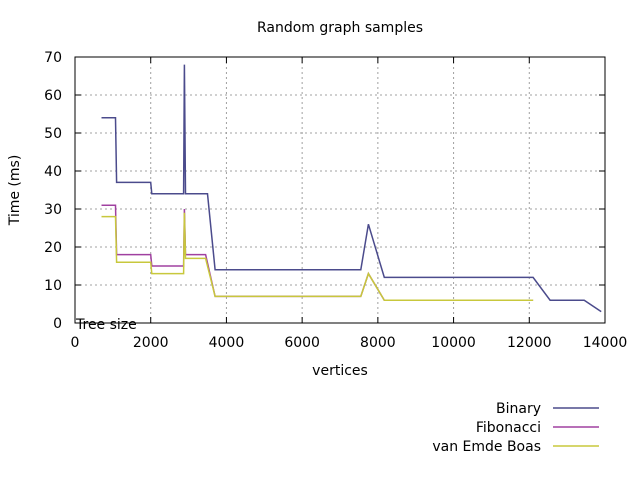 The width and height of the screenshot is (640, 480). What do you see at coordinates (53, 210) in the screenshot?
I see `y-tick-label: 30` at bounding box center [53, 210].